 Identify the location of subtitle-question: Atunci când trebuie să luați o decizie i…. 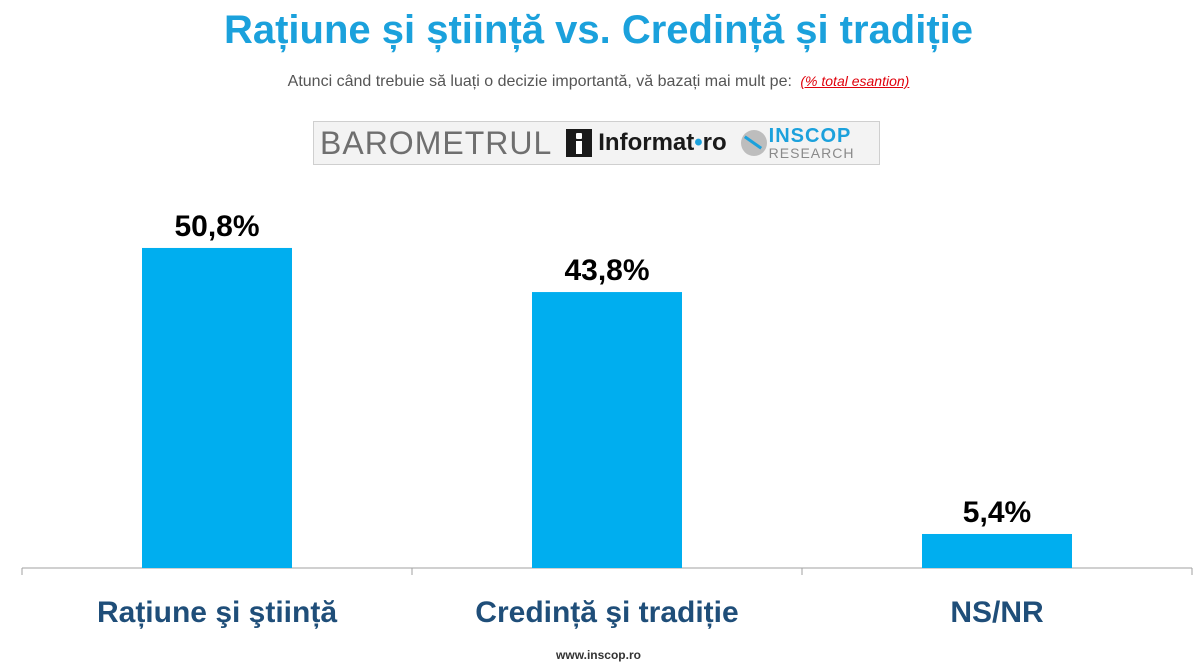
(539, 81).